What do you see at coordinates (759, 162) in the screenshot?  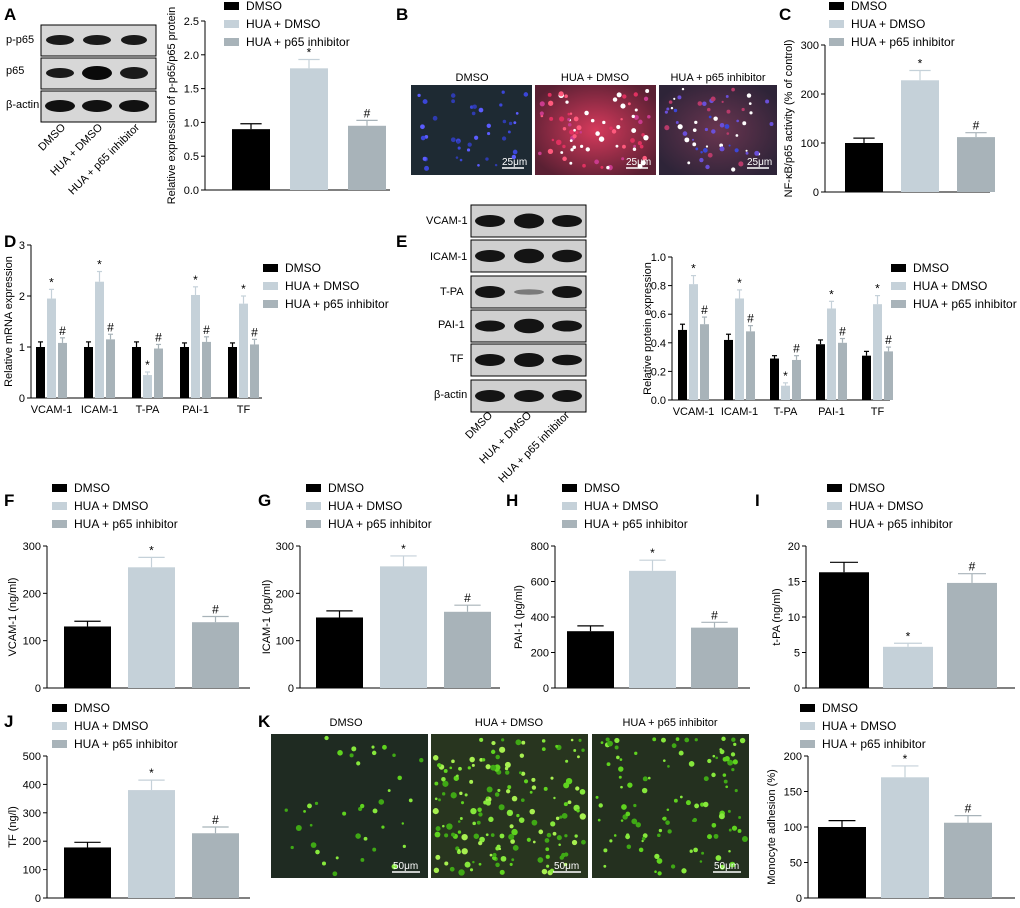 I see `scale-label: 25μm` at bounding box center [759, 162].